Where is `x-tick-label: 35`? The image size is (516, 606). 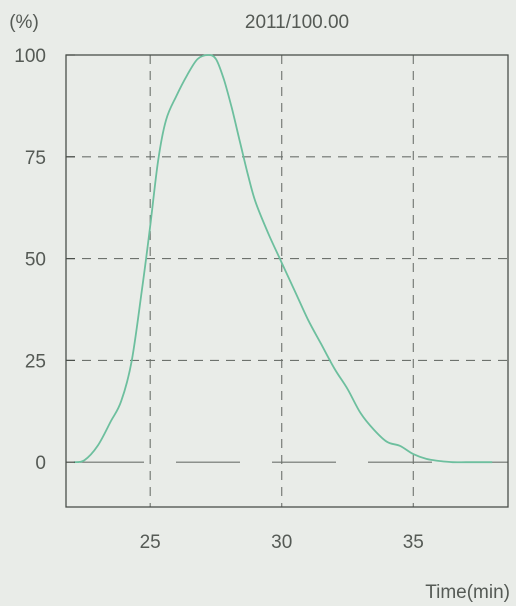 x-tick-label: 35 is located at coordinates (413, 542).